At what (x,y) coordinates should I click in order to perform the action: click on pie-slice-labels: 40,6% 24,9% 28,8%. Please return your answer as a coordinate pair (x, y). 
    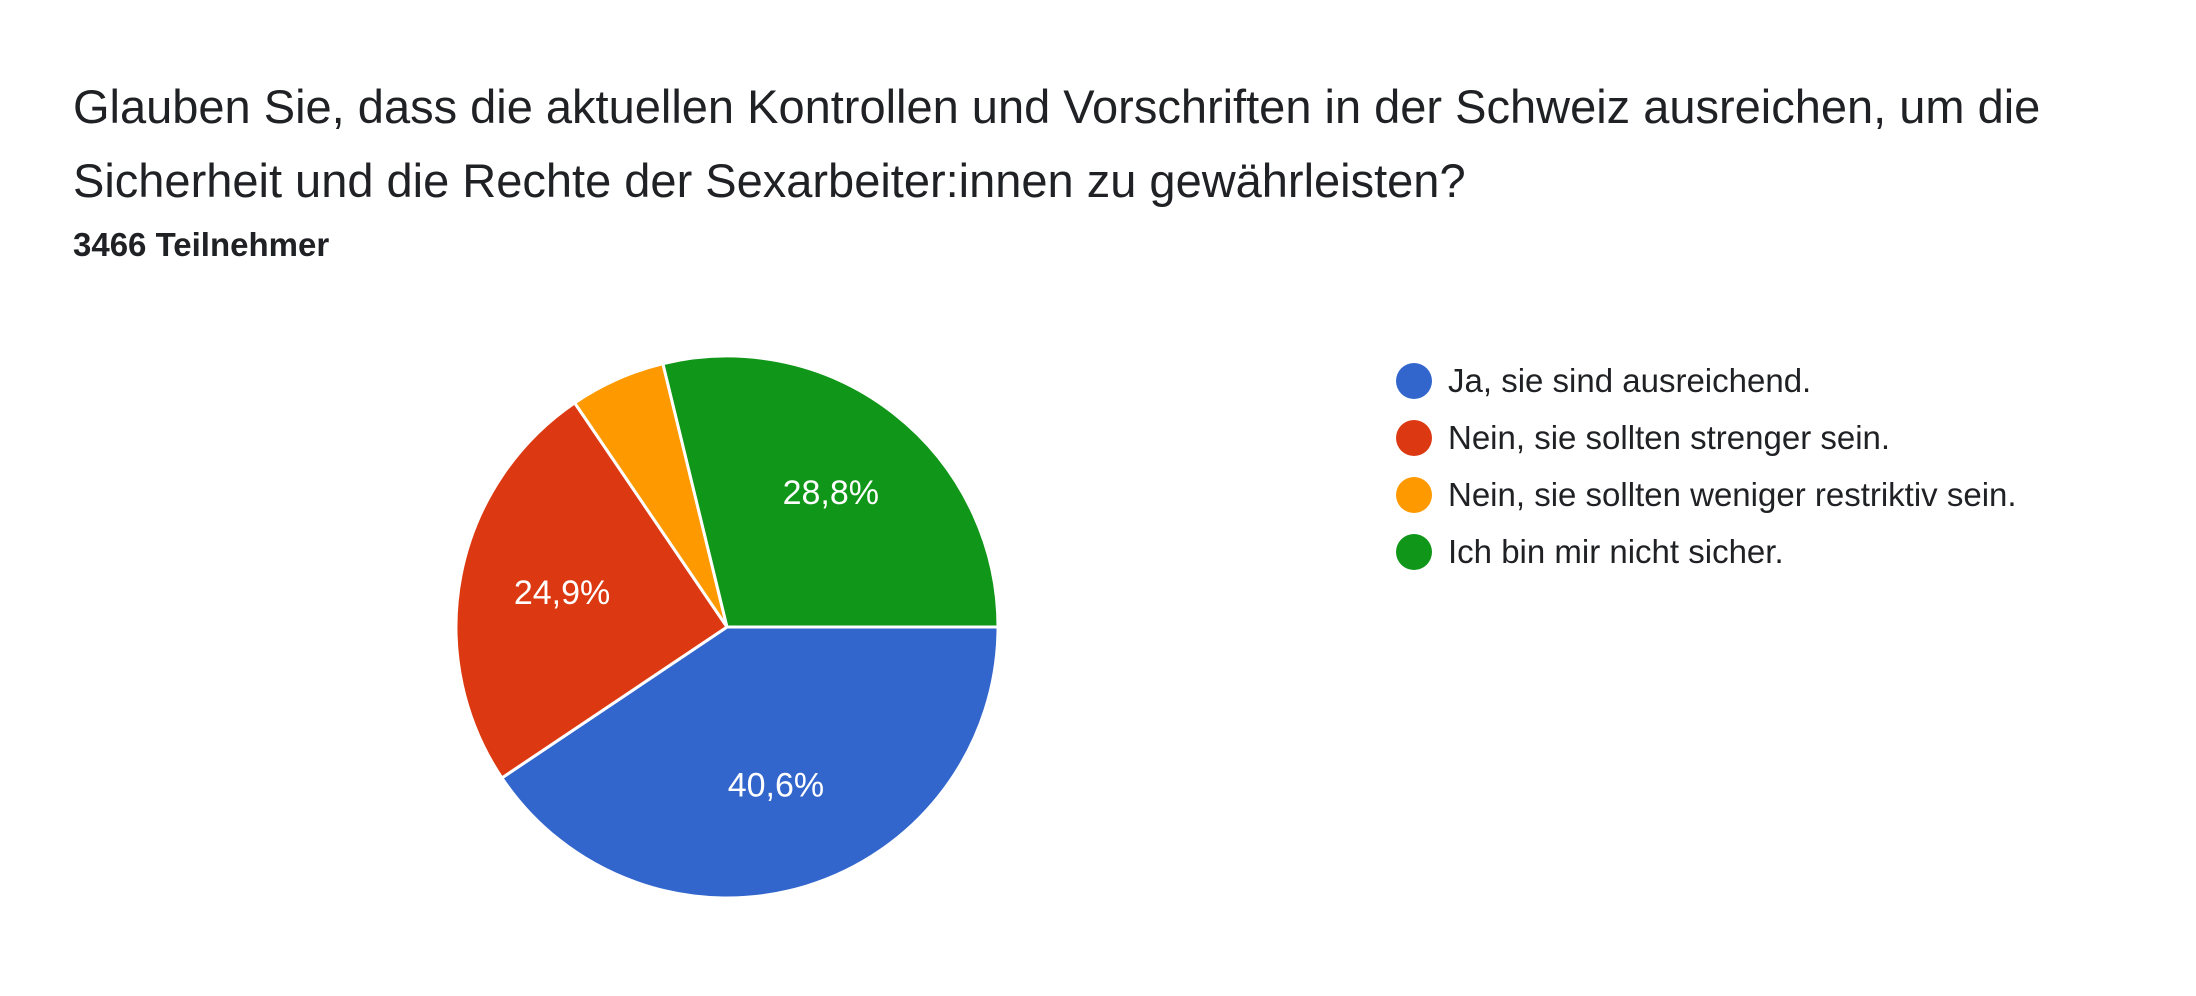
    Looking at the image, I should click on (696, 639).